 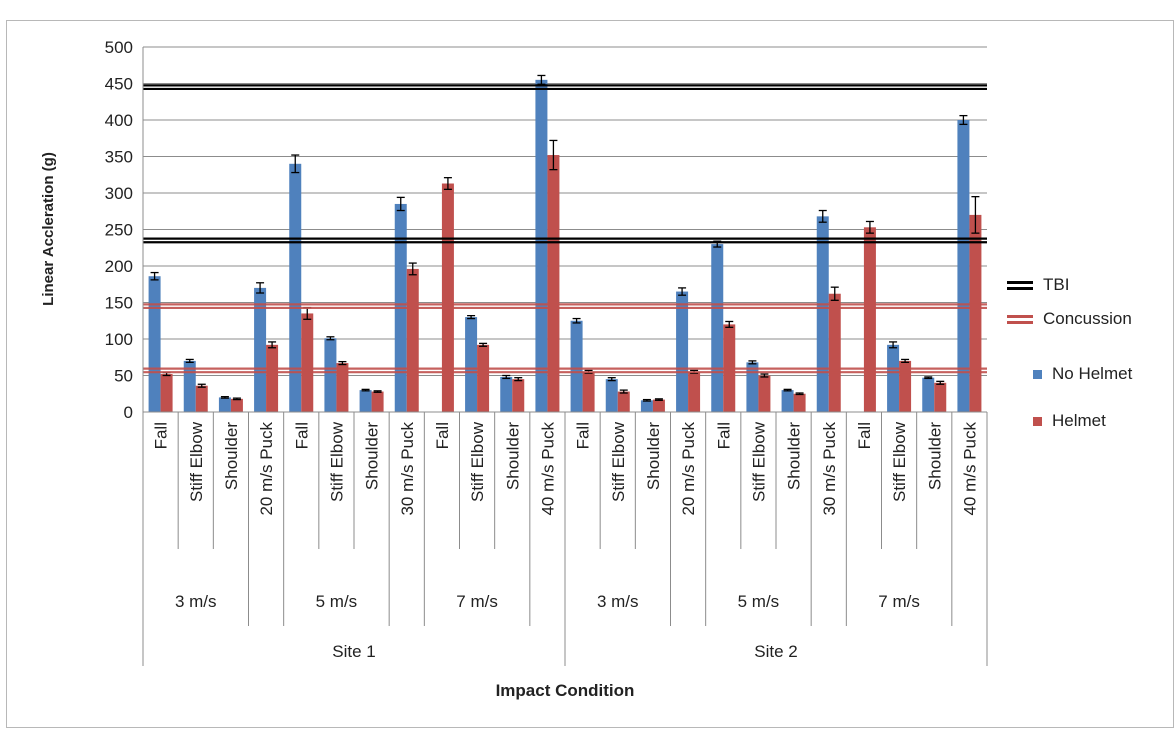 I want to click on y-tick-label: 150, so click(x=119, y=303).